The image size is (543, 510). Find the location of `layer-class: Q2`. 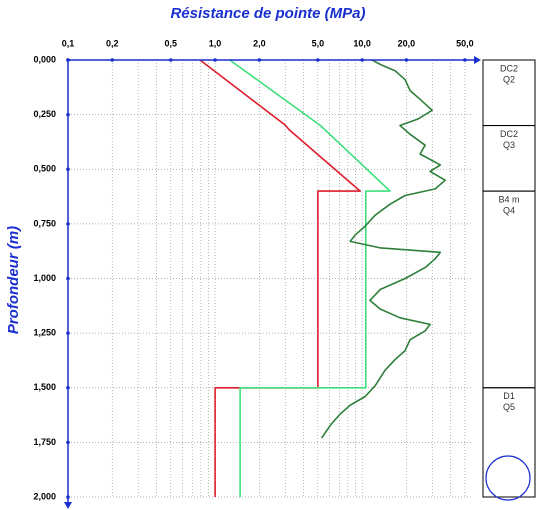

layer-class: Q2 is located at coordinates (509, 79).